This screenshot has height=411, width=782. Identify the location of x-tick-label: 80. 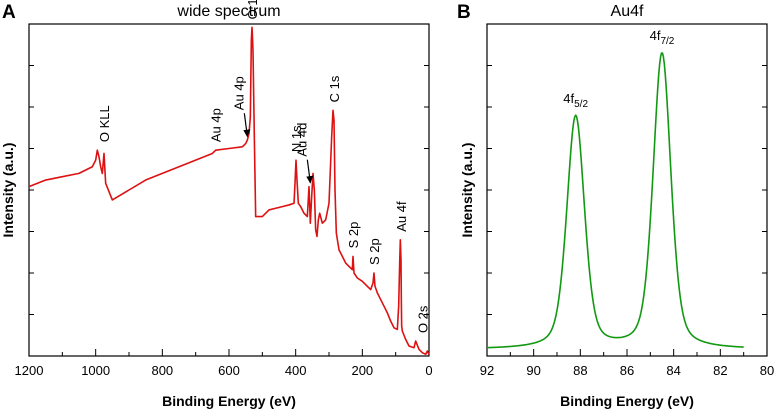
(767, 370).